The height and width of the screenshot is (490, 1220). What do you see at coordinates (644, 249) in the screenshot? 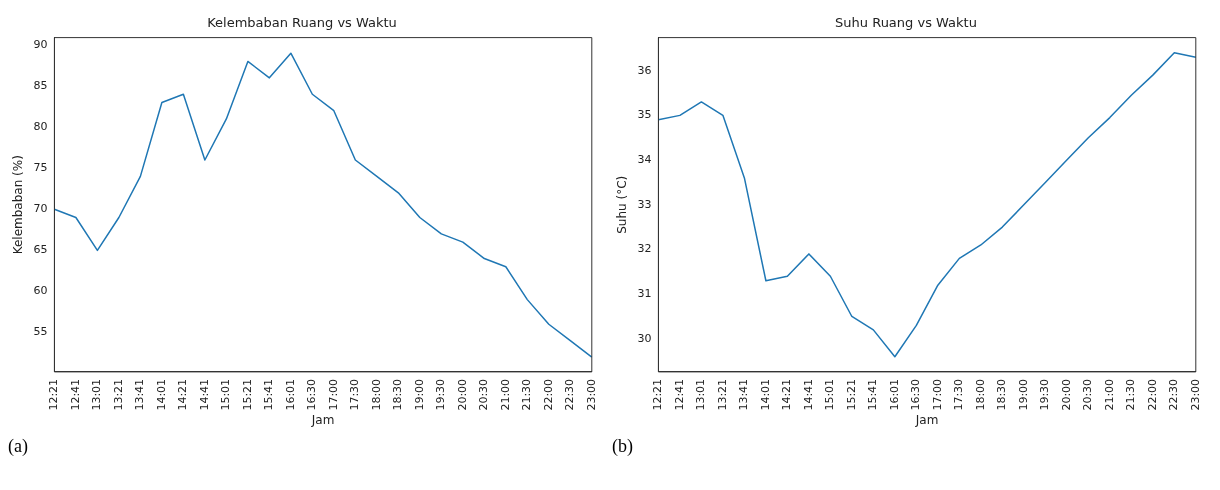
I see `y-tick-label: 32` at bounding box center [644, 249].